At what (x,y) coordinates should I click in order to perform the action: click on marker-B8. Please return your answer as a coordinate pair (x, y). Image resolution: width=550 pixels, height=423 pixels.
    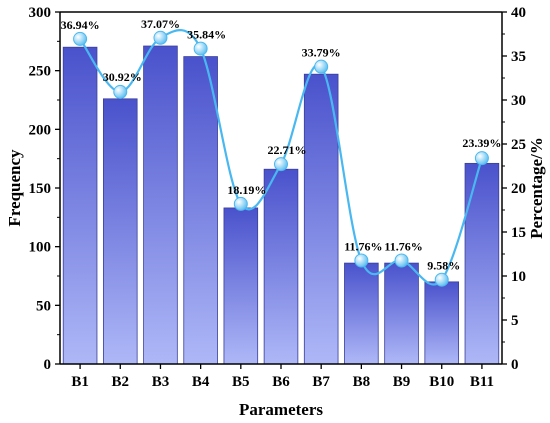
    Looking at the image, I should click on (361, 260).